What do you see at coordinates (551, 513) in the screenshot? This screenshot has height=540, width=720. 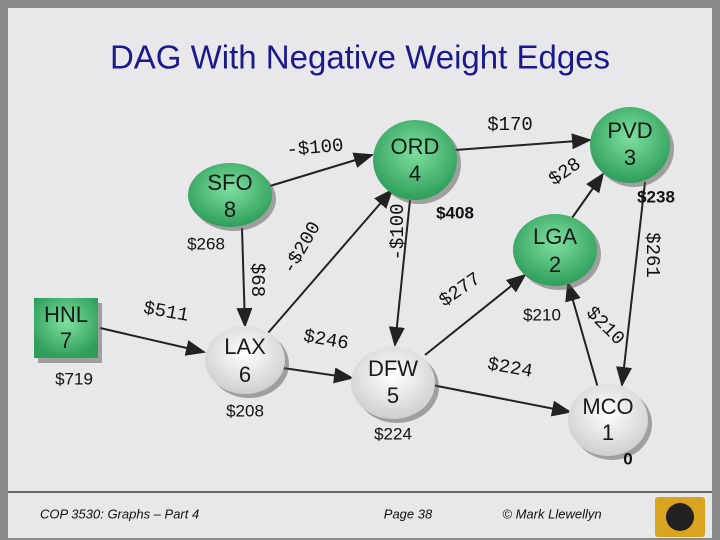 I see `footer-author: © Mark Llewellyn` at bounding box center [551, 513].